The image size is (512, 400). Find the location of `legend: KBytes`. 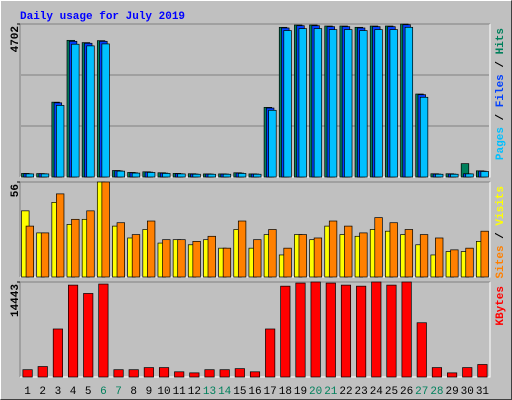

legend: KBytes is located at coordinates (501, 306).